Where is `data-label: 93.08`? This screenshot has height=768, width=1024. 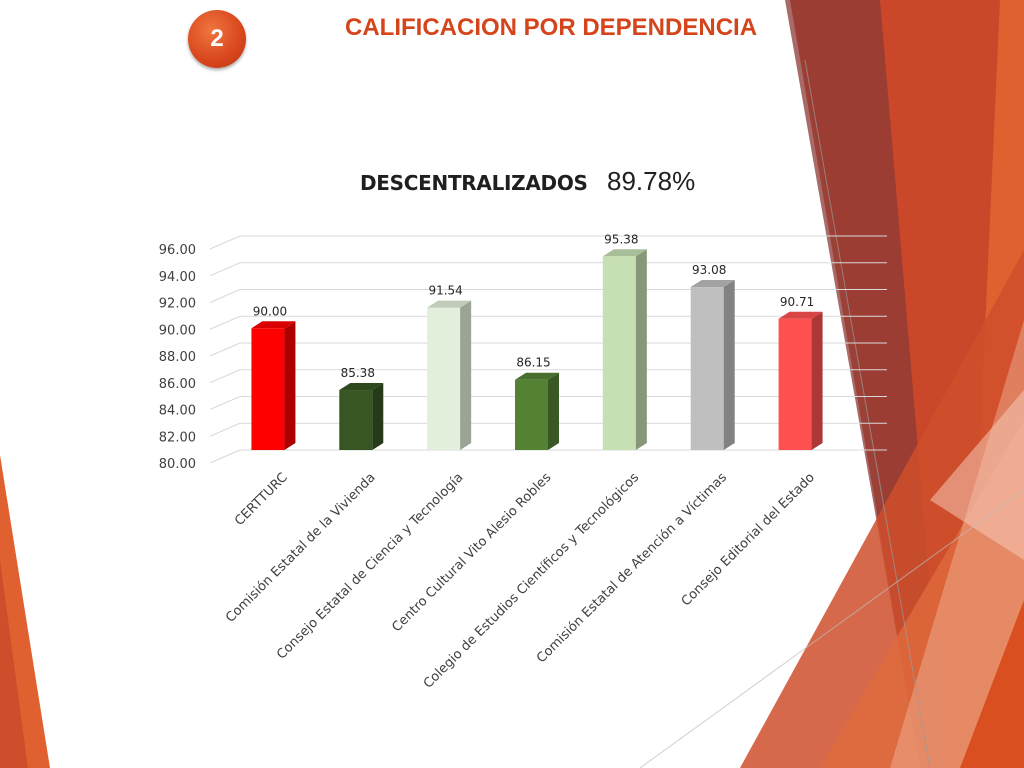 data-label: 93.08 is located at coordinates (709, 270).